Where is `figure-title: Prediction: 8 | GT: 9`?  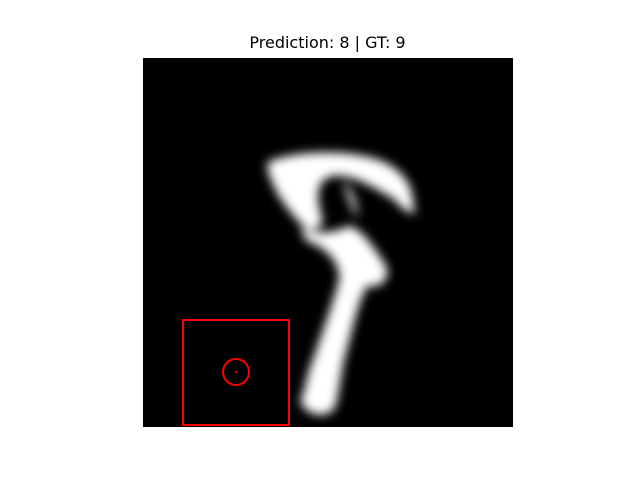 figure-title: Prediction: 8 | GT: 9 is located at coordinates (327, 42).